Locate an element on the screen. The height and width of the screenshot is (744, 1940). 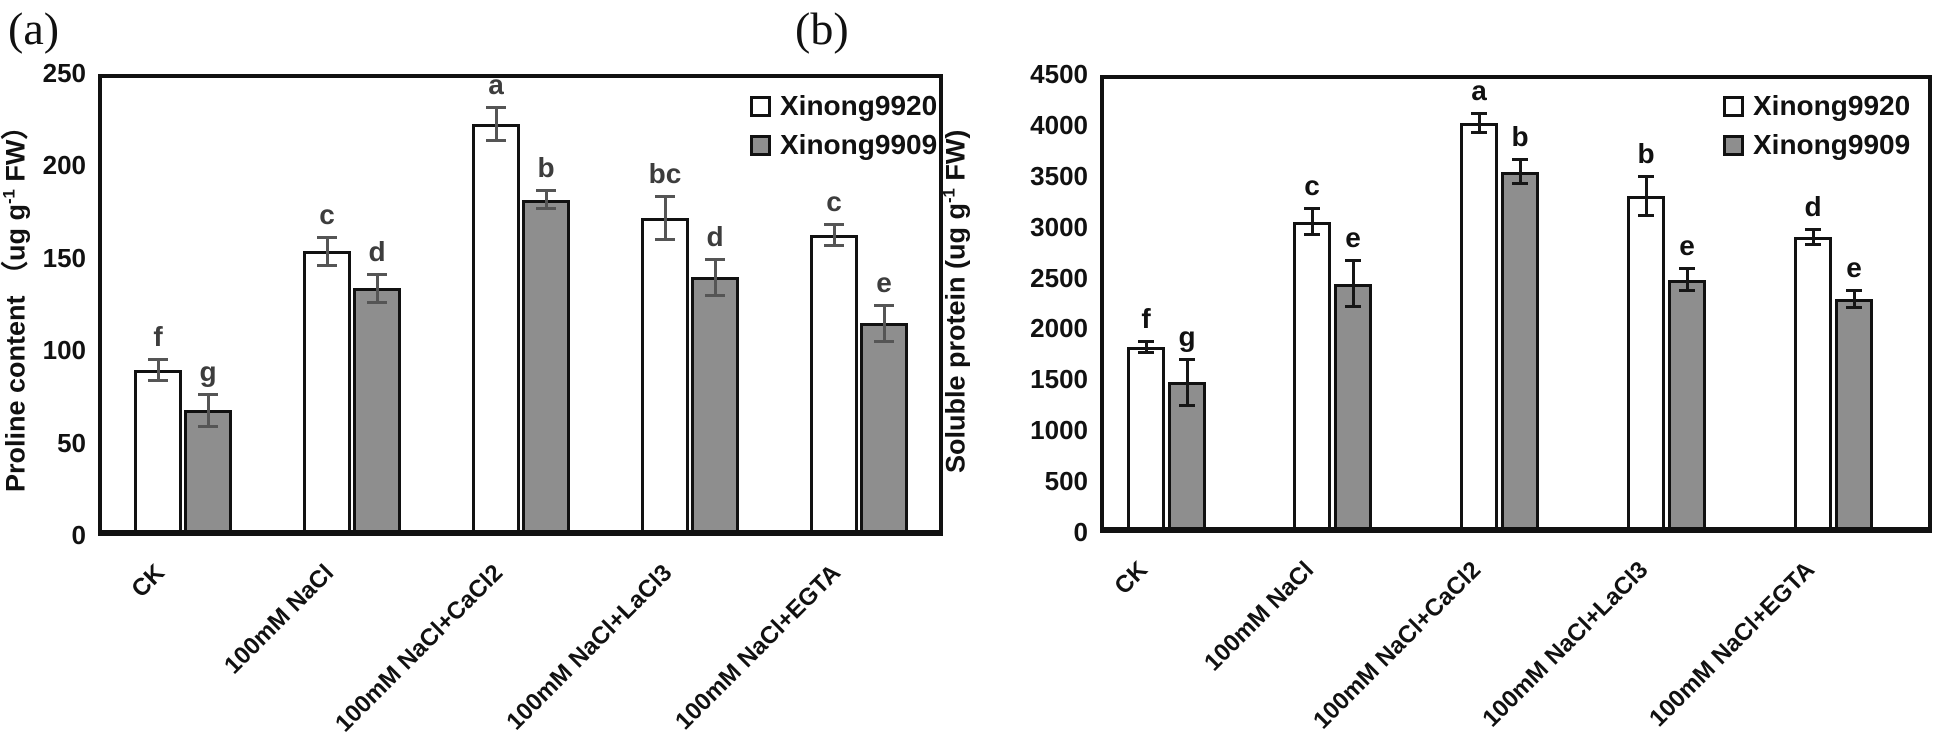
legend-swatch-gray is located at coordinates (760, 145).